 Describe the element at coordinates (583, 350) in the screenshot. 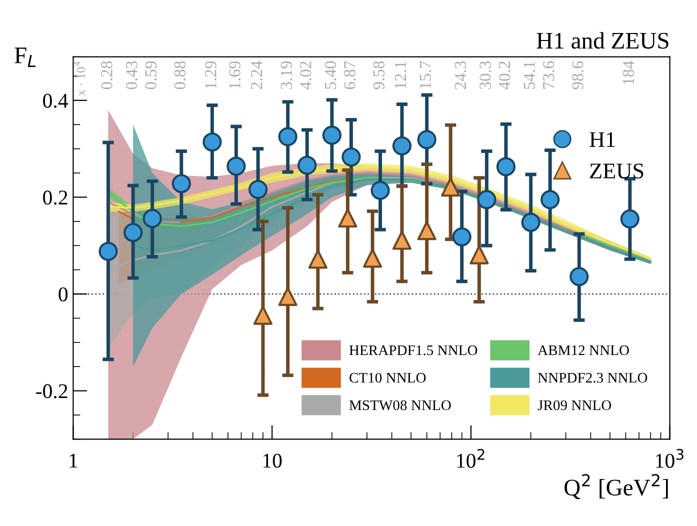

I see `legend-label: ABM12 NNLO` at that location.